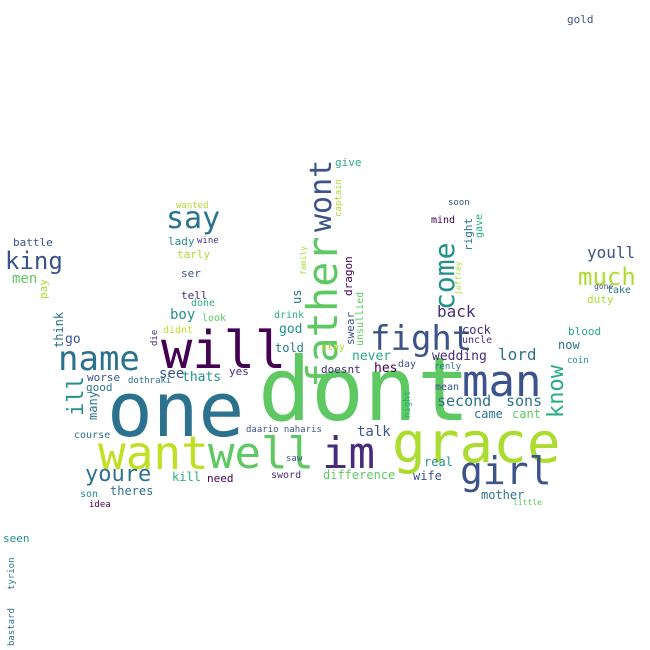  Describe the element at coordinates (92, 435) in the screenshot. I see `word-course: course` at that location.